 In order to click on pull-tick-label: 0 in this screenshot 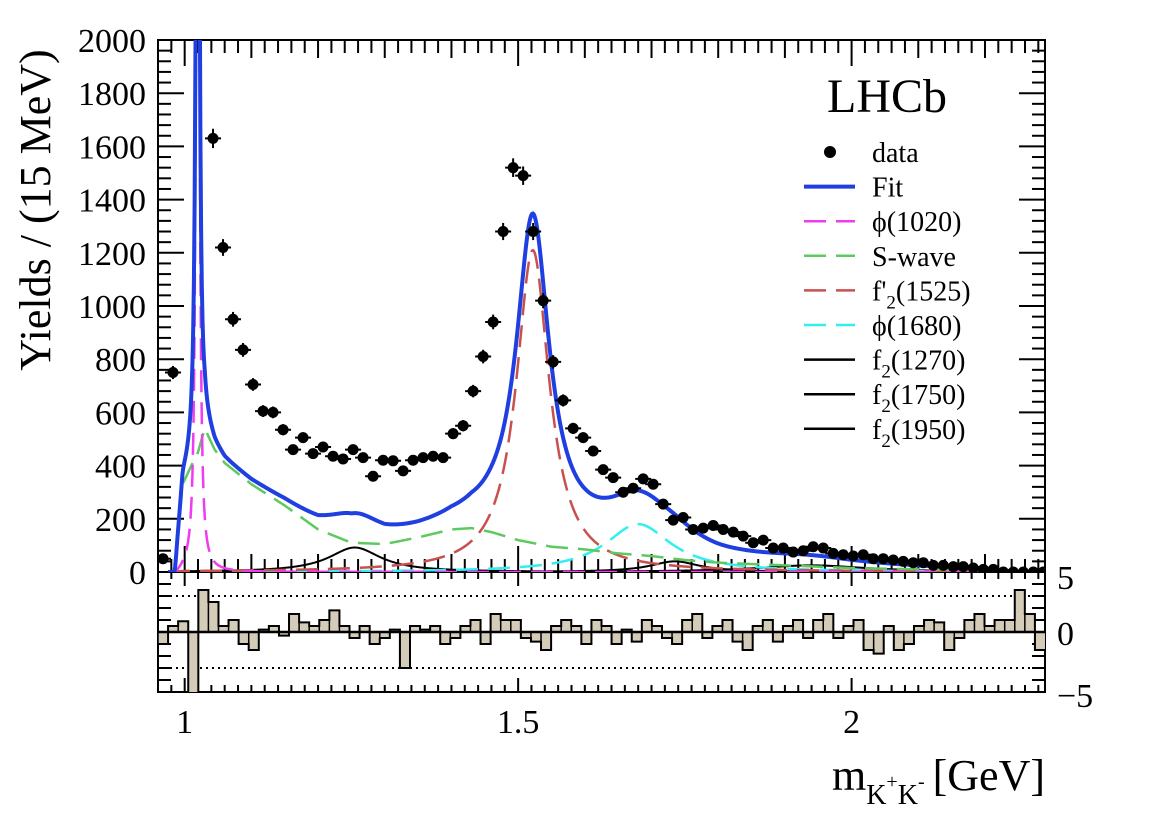, I will do `click(1065, 634)`.